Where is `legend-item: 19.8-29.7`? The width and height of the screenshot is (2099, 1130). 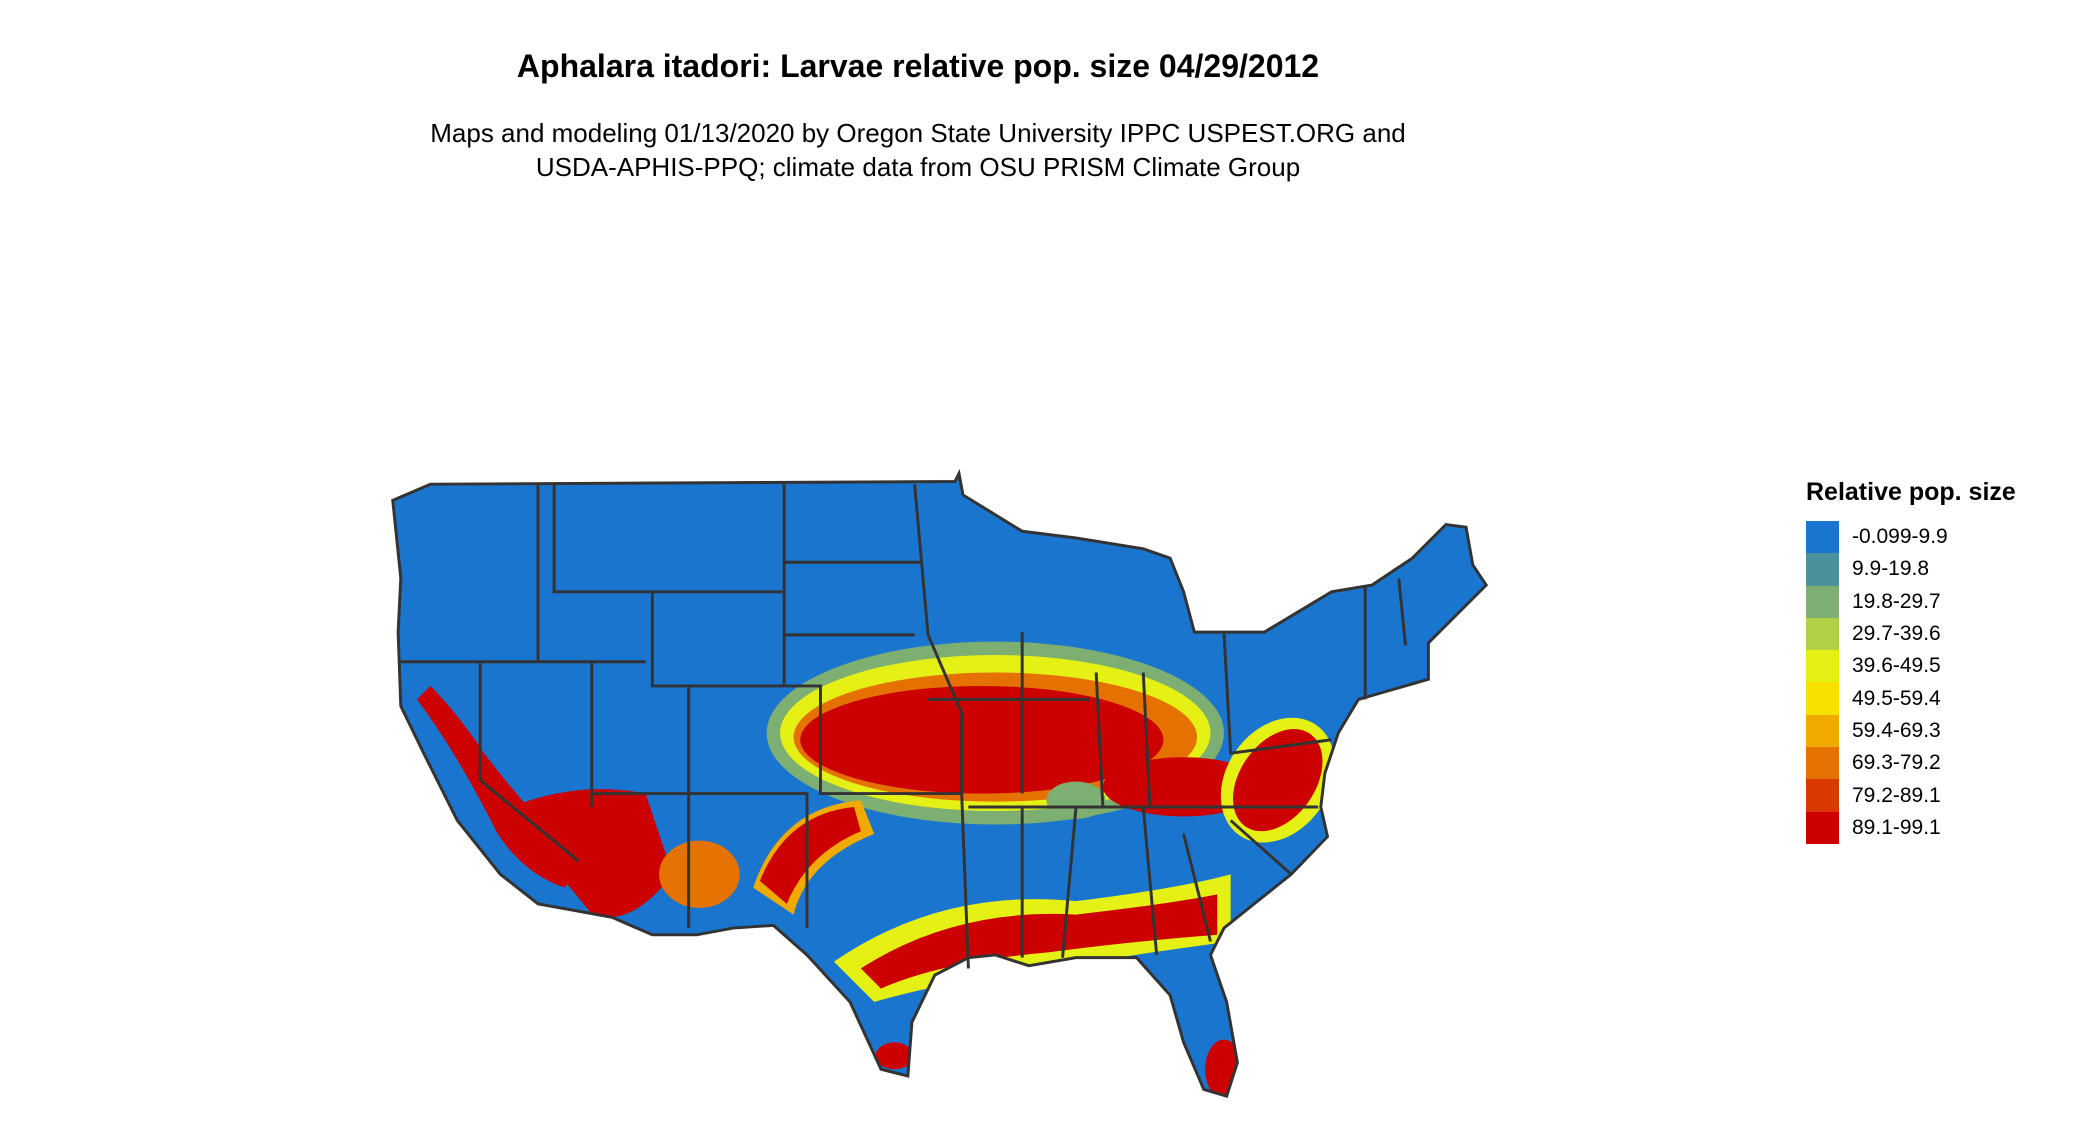
legend-item: 19.8-29.7 is located at coordinates (1911, 601).